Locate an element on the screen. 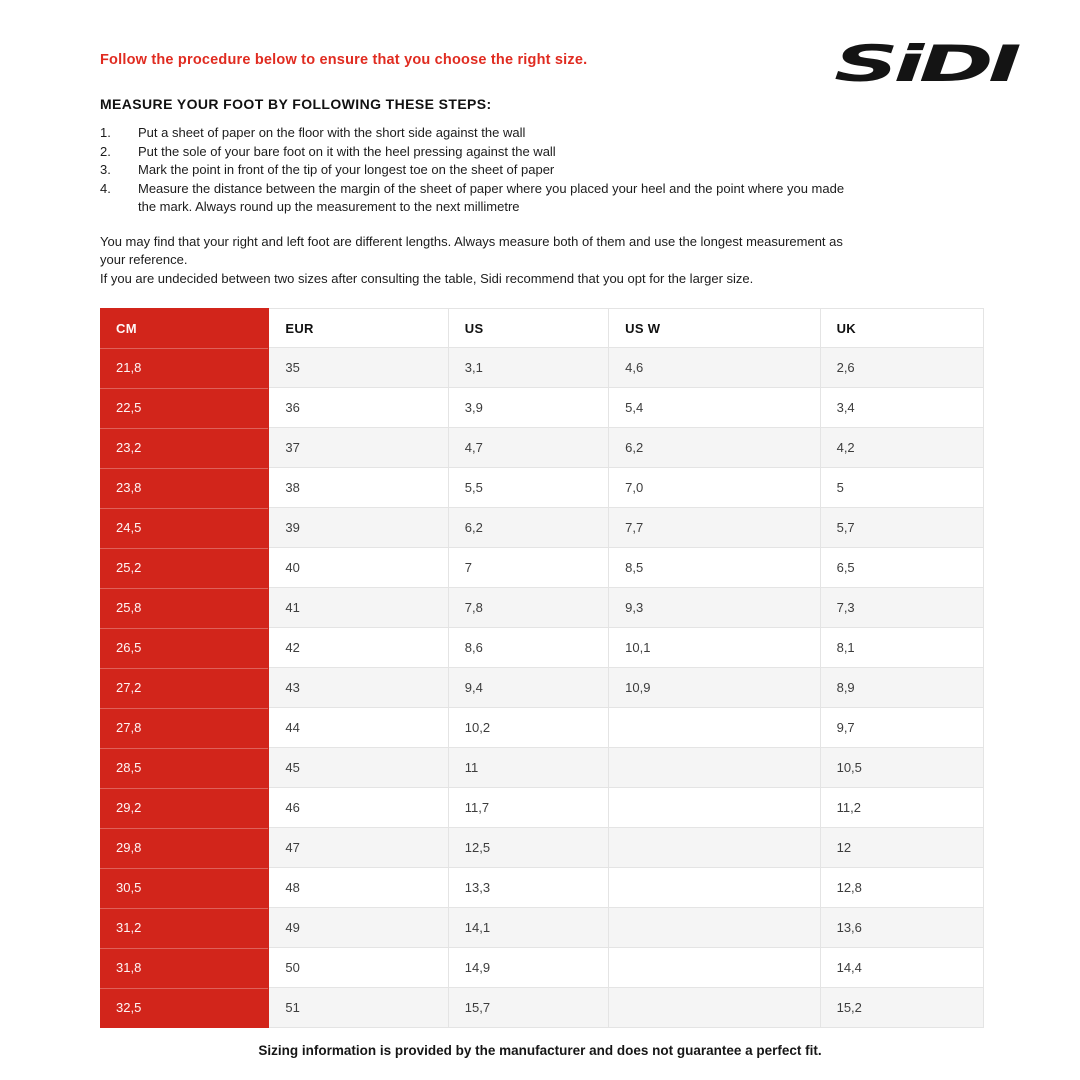  table-cell: 36 is located at coordinates (359, 408).